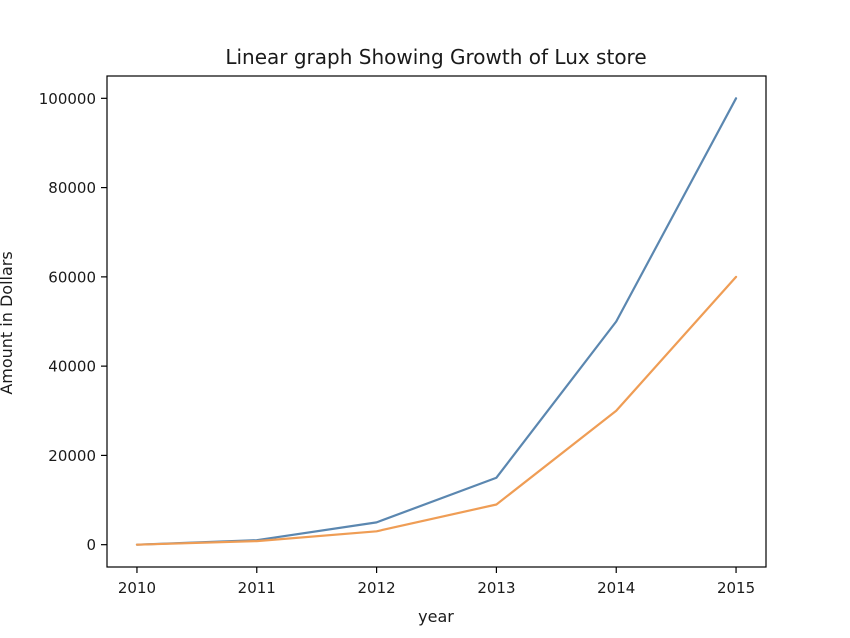 The image size is (850, 638). What do you see at coordinates (736, 588) in the screenshot?
I see `x-tick-label: 2015` at bounding box center [736, 588].